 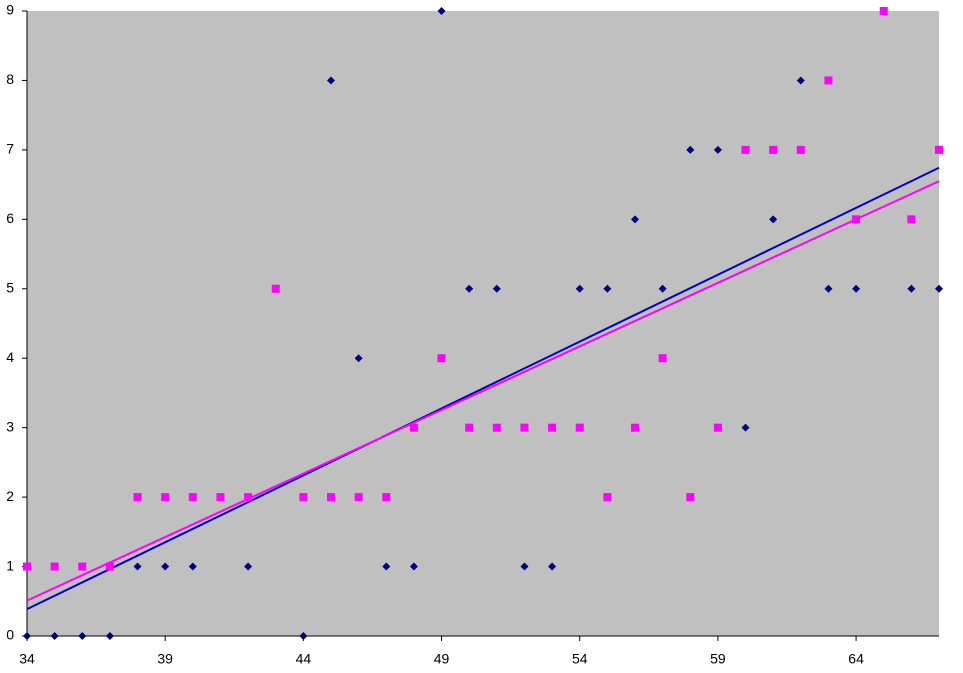 What do you see at coordinates (165, 659) in the screenshot?
I see `x-tick-label: 39` at bounding box center [165, 659].